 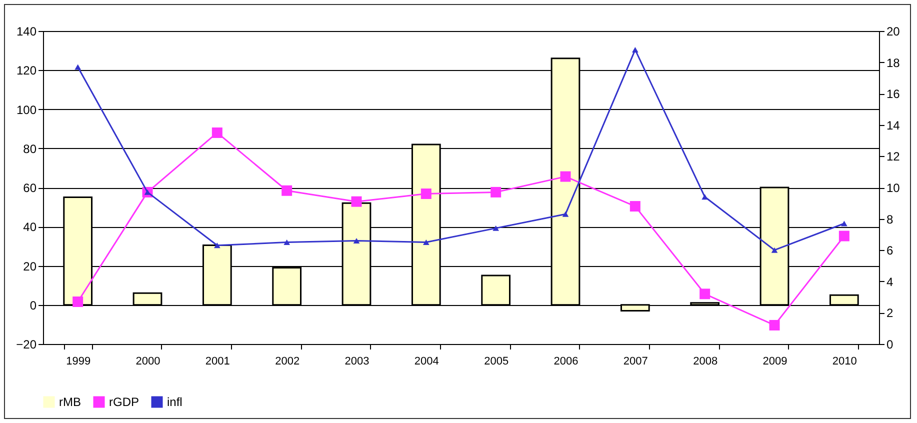 I want to click on y2-tick-label: 0, so click(x=890, y=345).